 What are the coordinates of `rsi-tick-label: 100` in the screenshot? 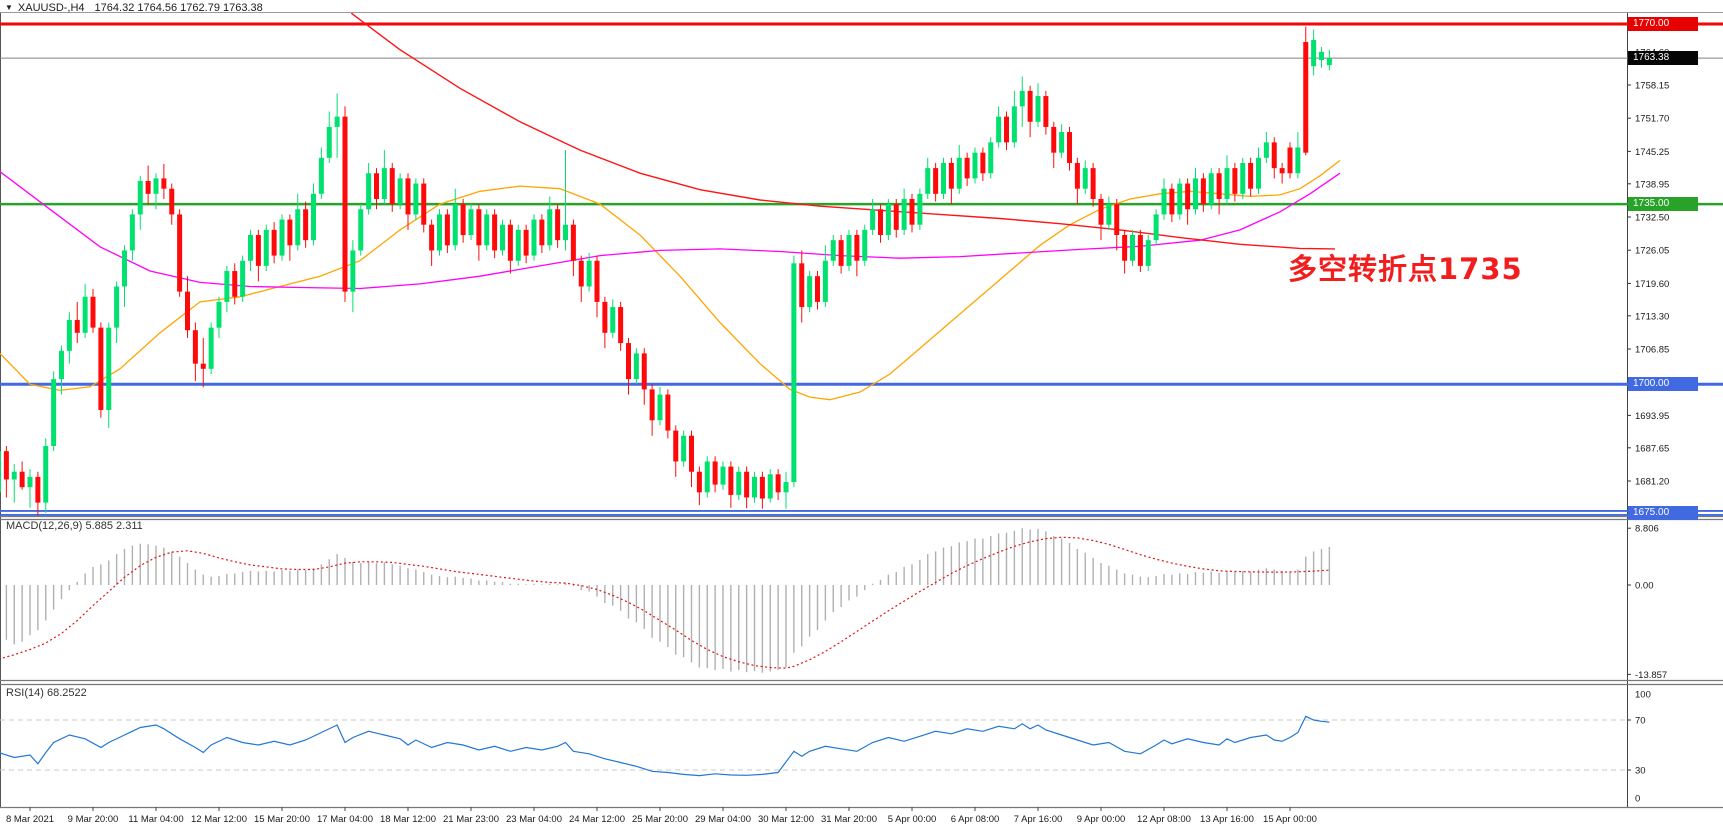 It's located at (1643, 695).